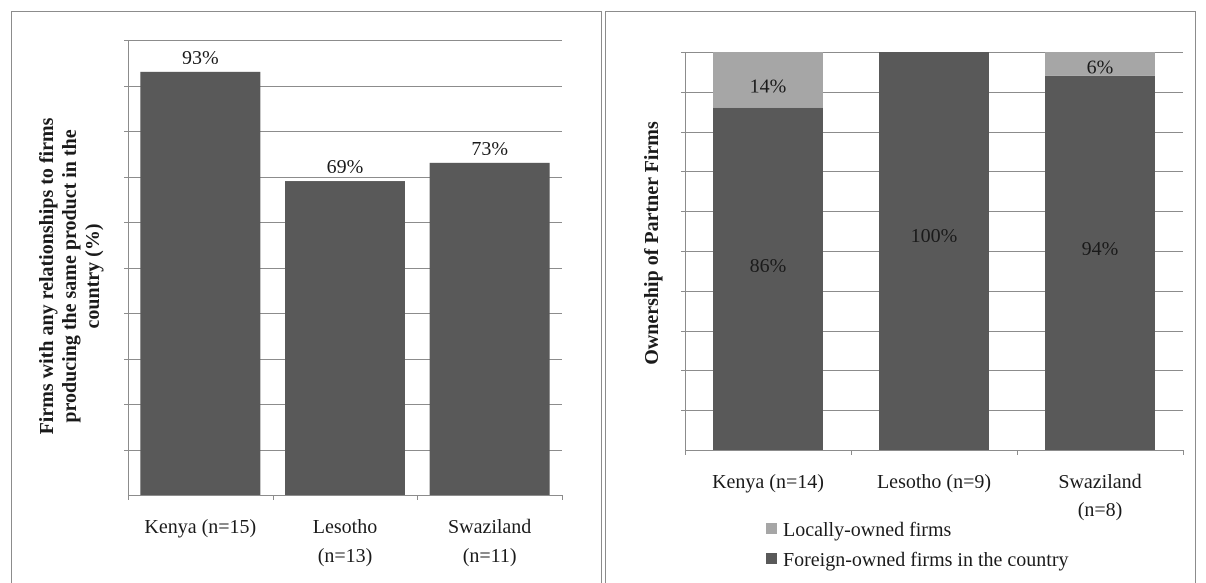 The image size is (1206, 583). Describe the element at coordinates (934, 482) in the screenshot. I see `x-tick-label: Lesotho (n=9)` at that location.